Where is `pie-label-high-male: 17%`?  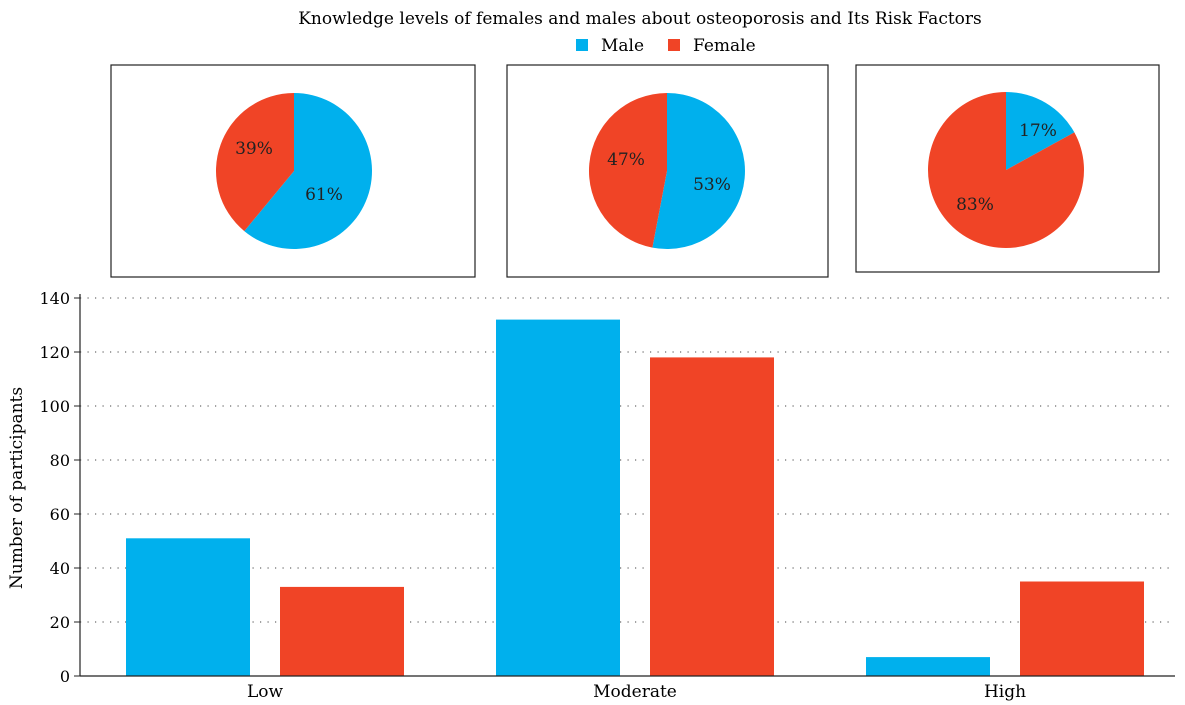
pie-label-high-male: 17% is located at coordinates (1038, 131).